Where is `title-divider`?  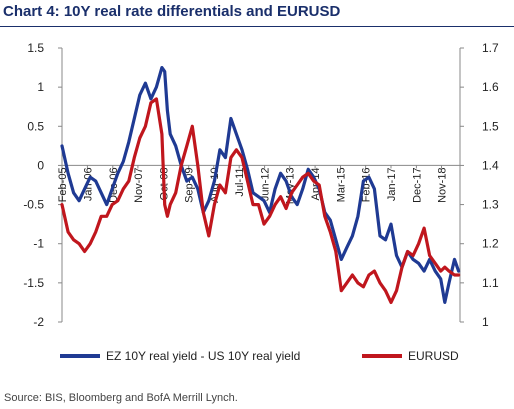 title-divider is located at coordinates (257, 26).